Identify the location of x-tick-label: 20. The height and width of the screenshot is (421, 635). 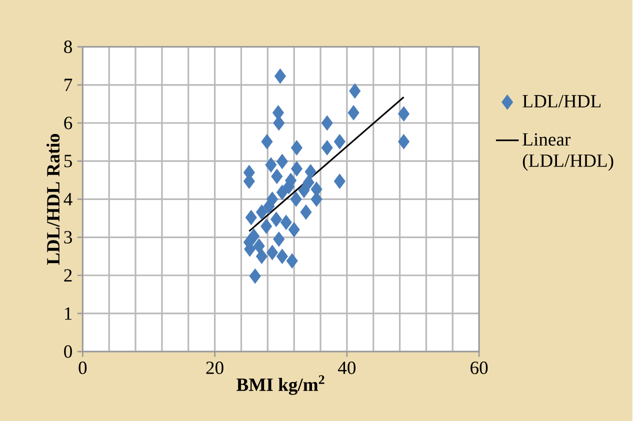
(215, 367).